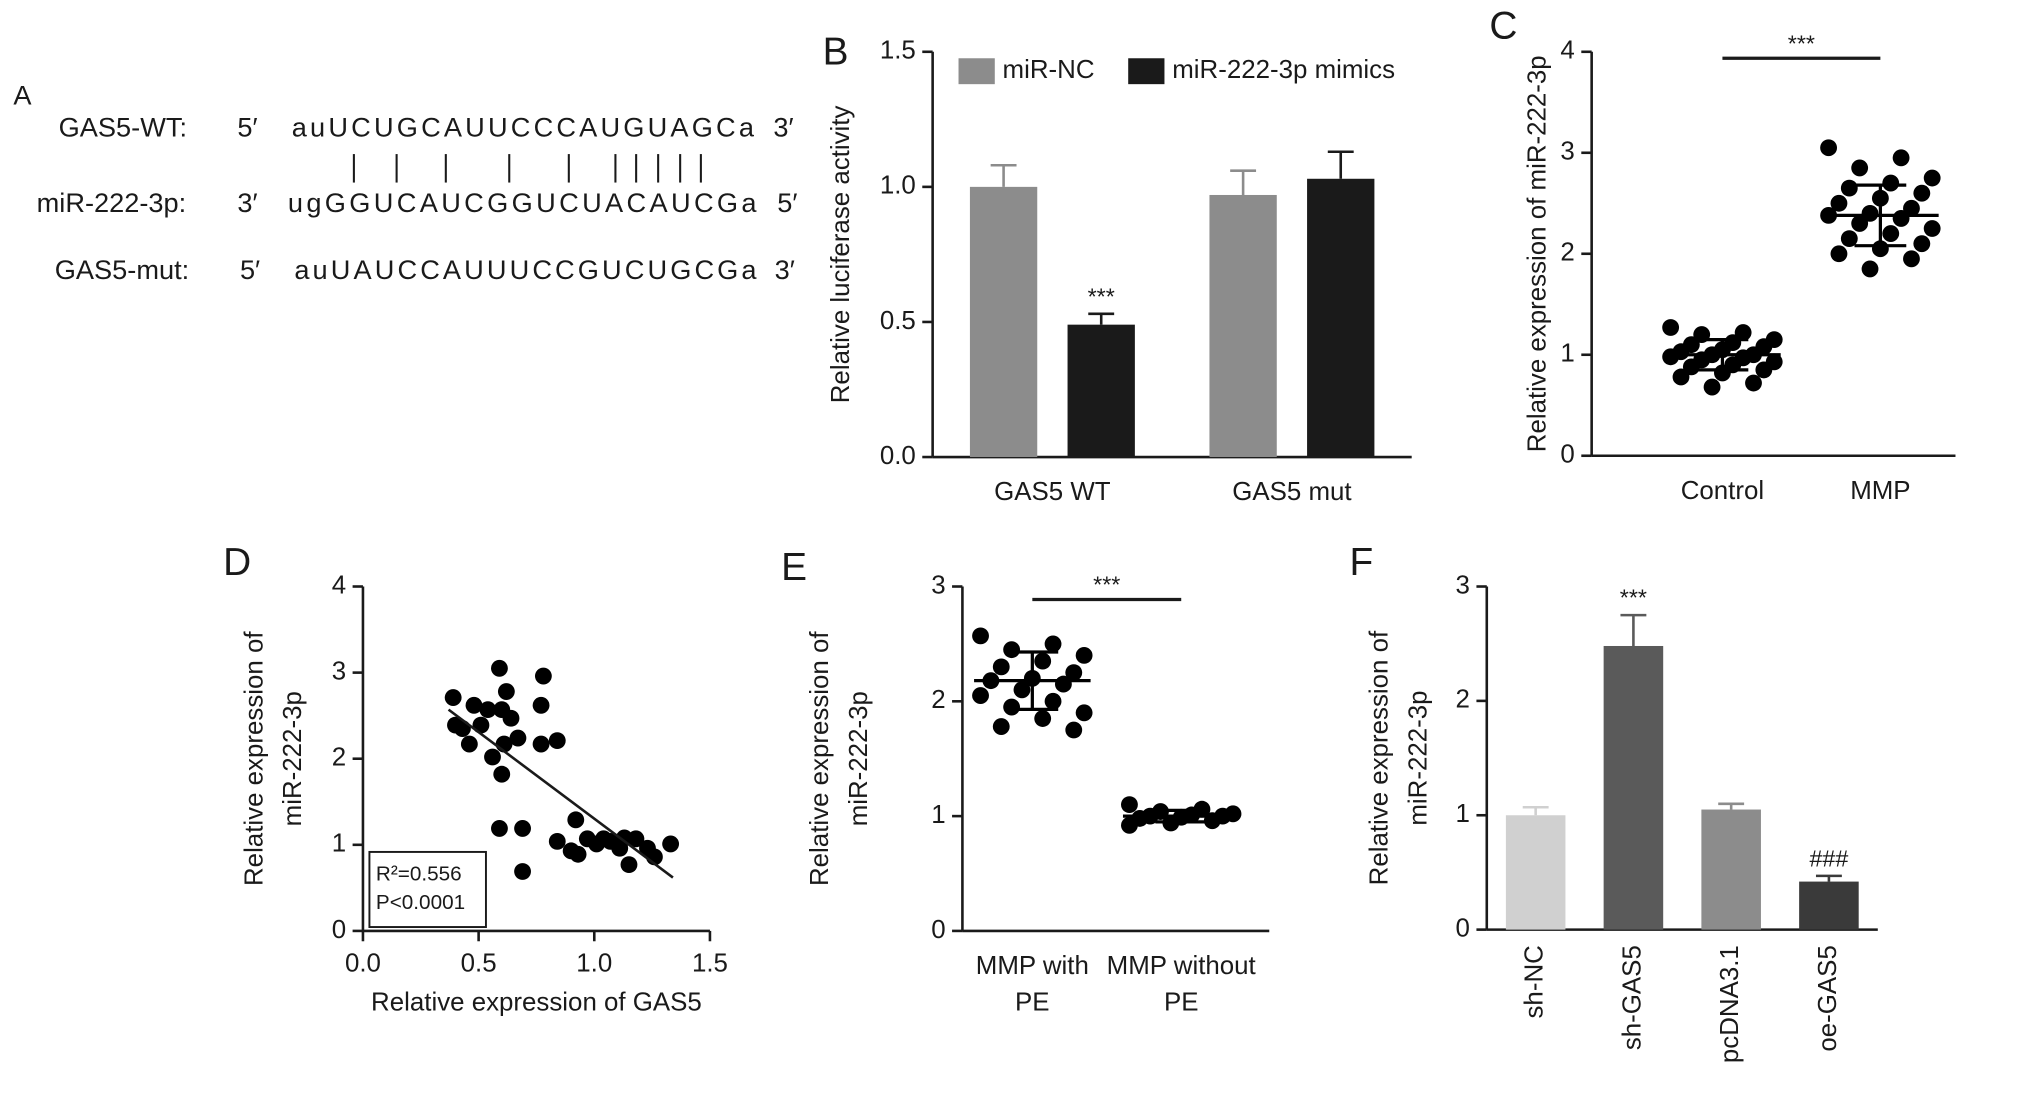  I want to click on row-start: 3′, so click(247, 202).